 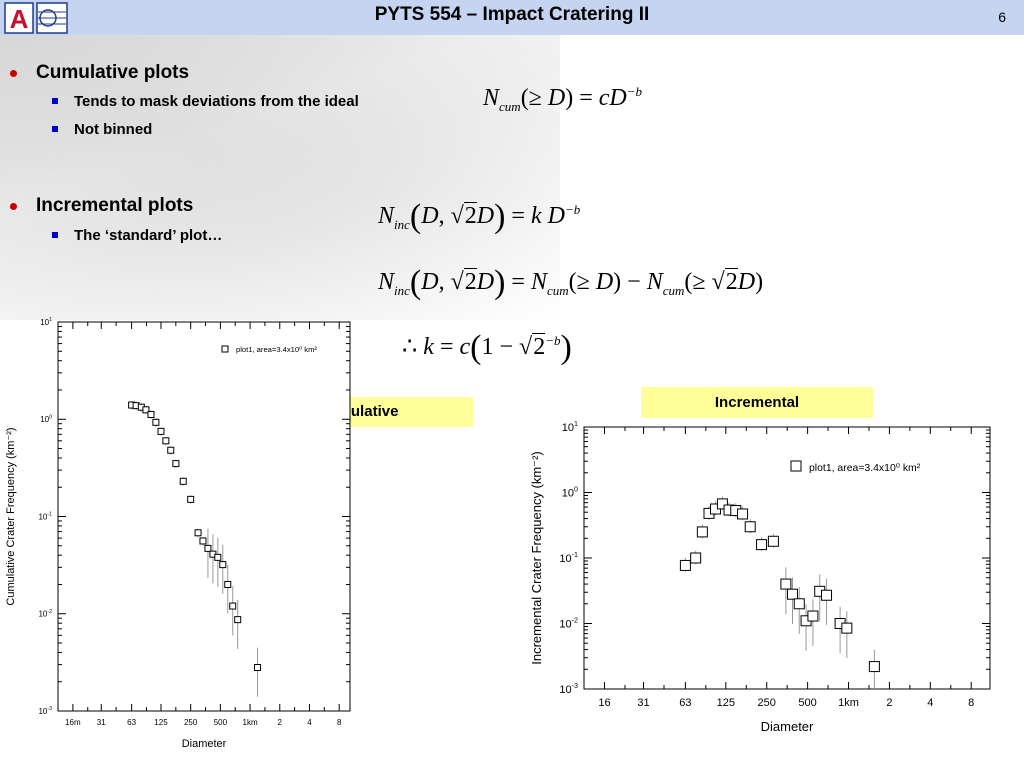 I want to click on equation-incremental-1: Ninc(D, √2D) = k D−b, so click(x=479, y=216).